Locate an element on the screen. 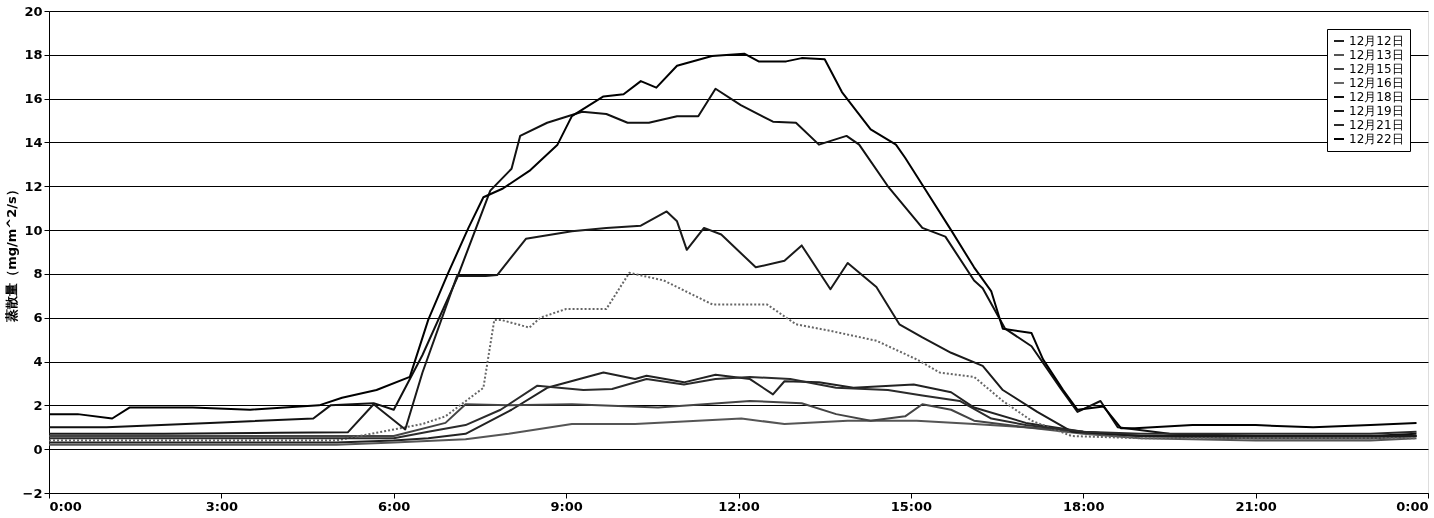 This screenshot has width=1434, height=518. y-tick-label: 20 is located at coordinates (33, 11).